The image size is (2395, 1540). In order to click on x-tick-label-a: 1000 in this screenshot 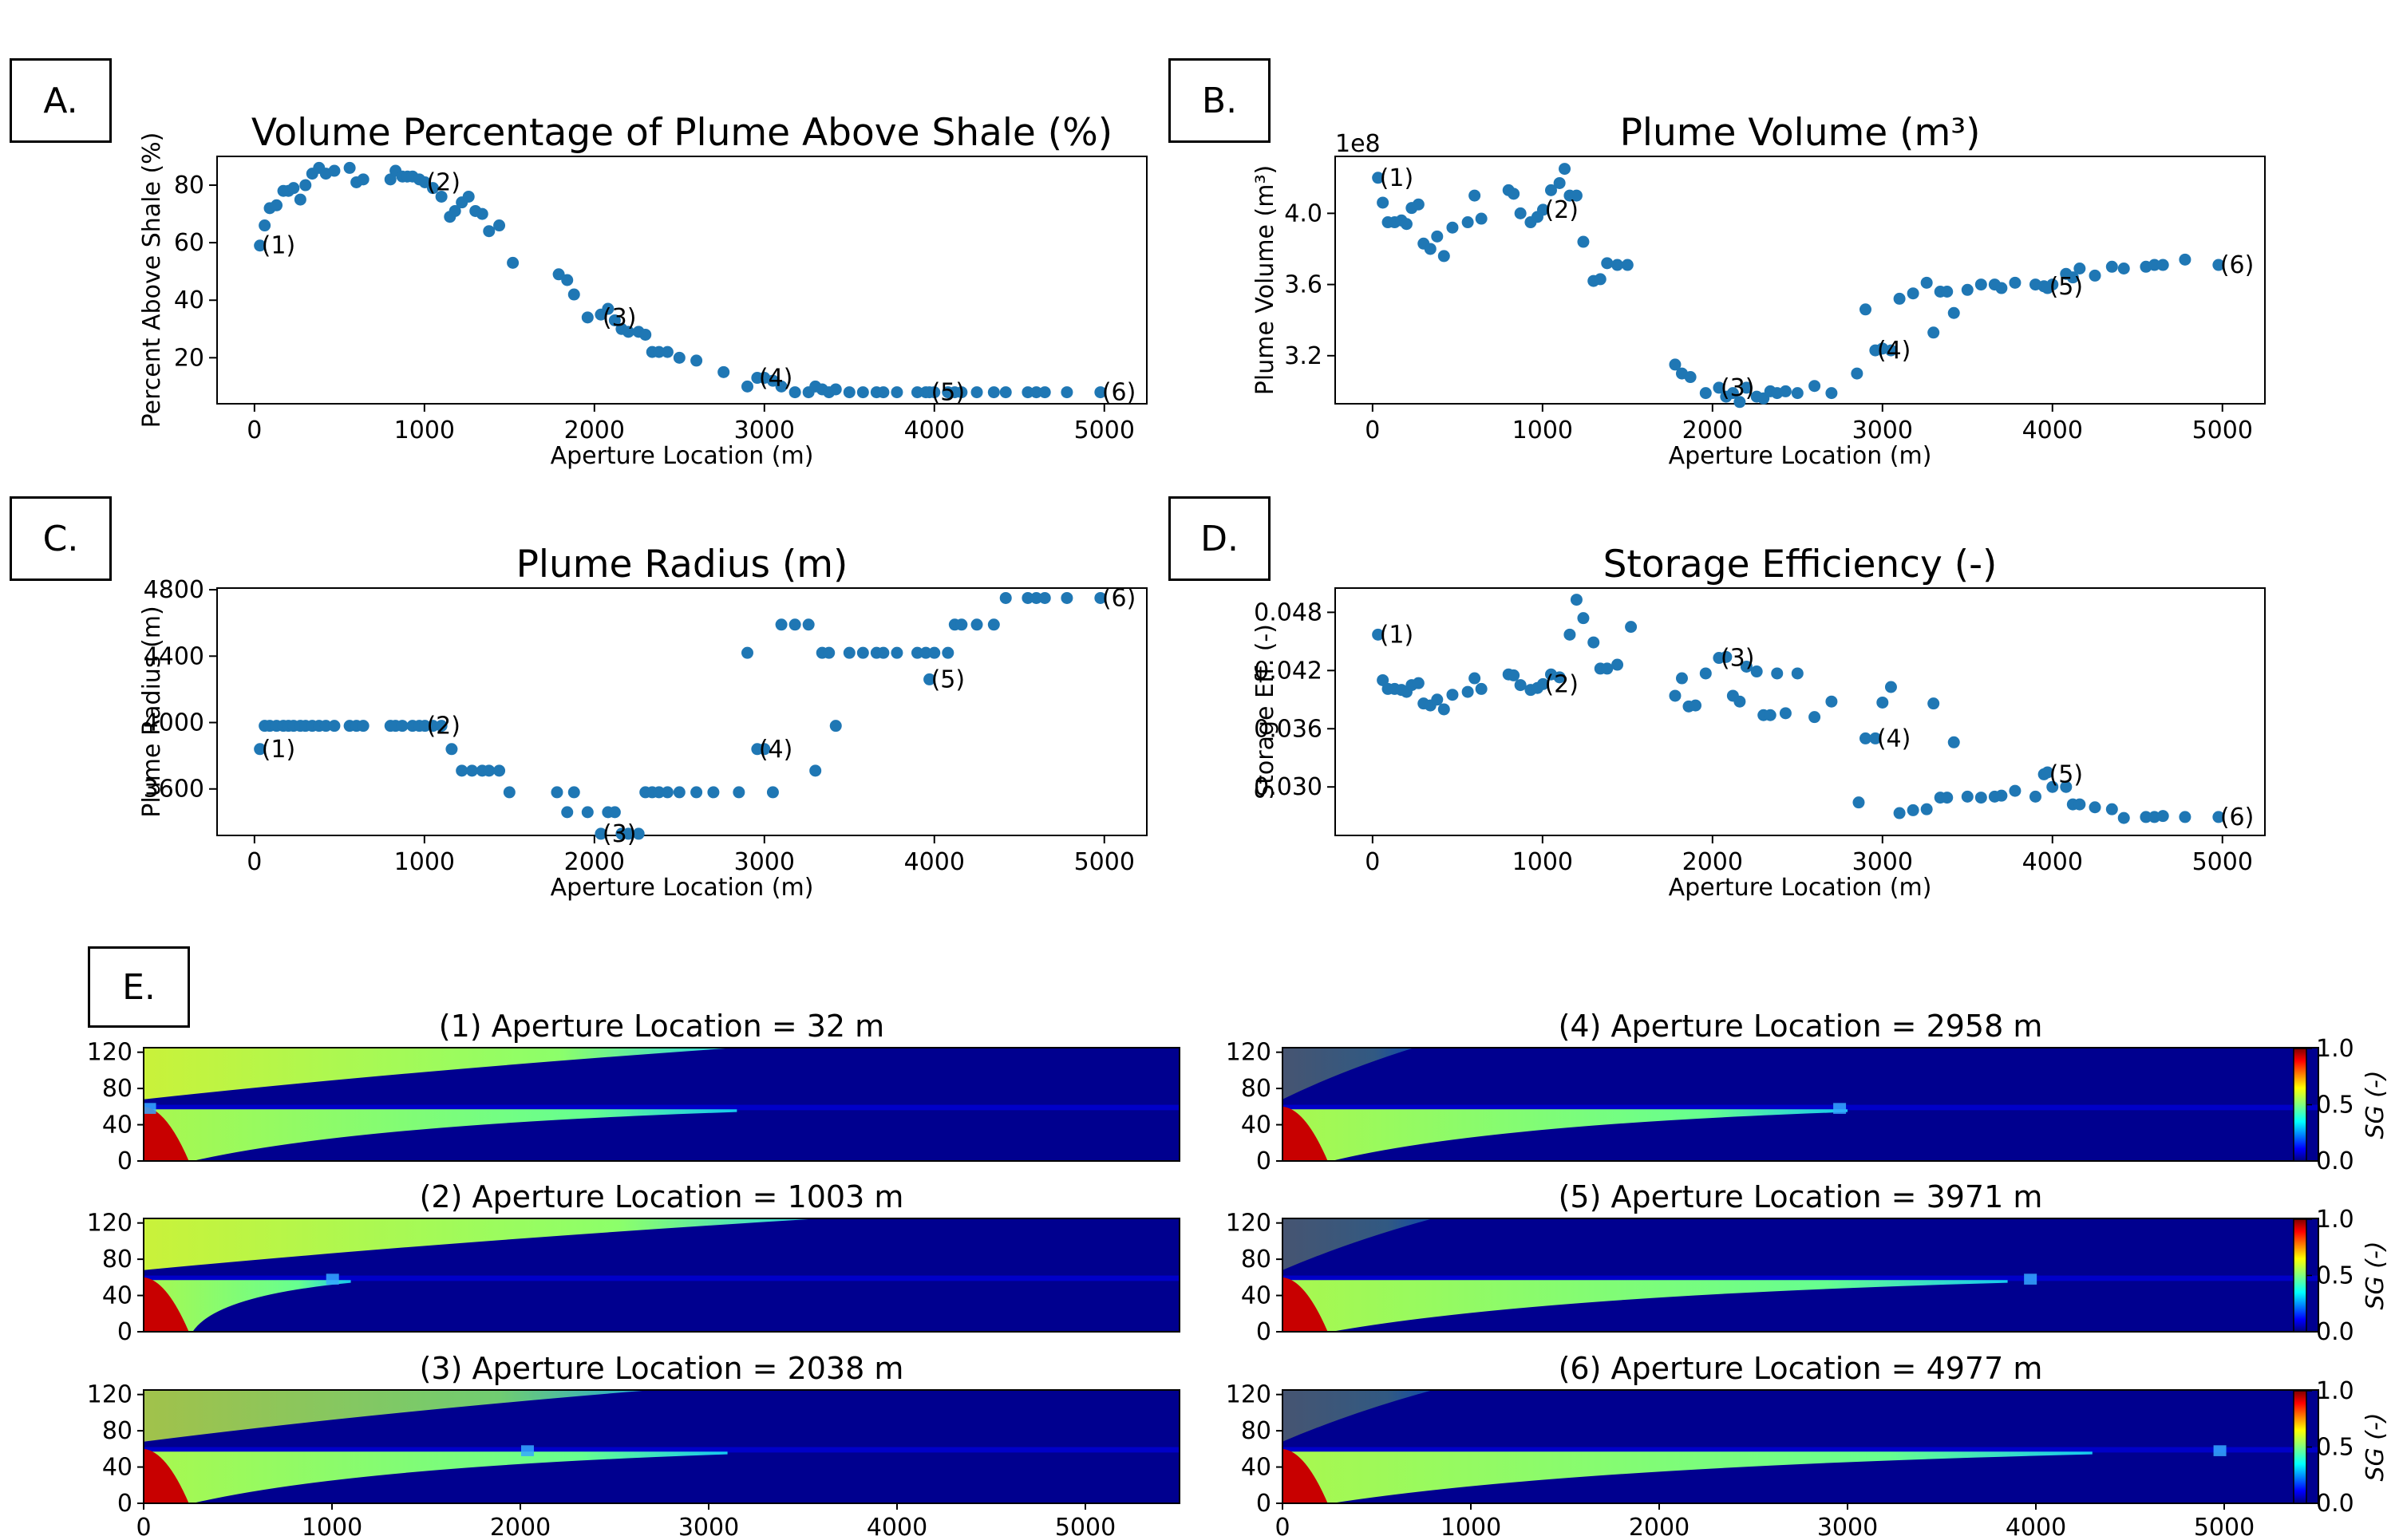, I will do `click(424, 430)`.